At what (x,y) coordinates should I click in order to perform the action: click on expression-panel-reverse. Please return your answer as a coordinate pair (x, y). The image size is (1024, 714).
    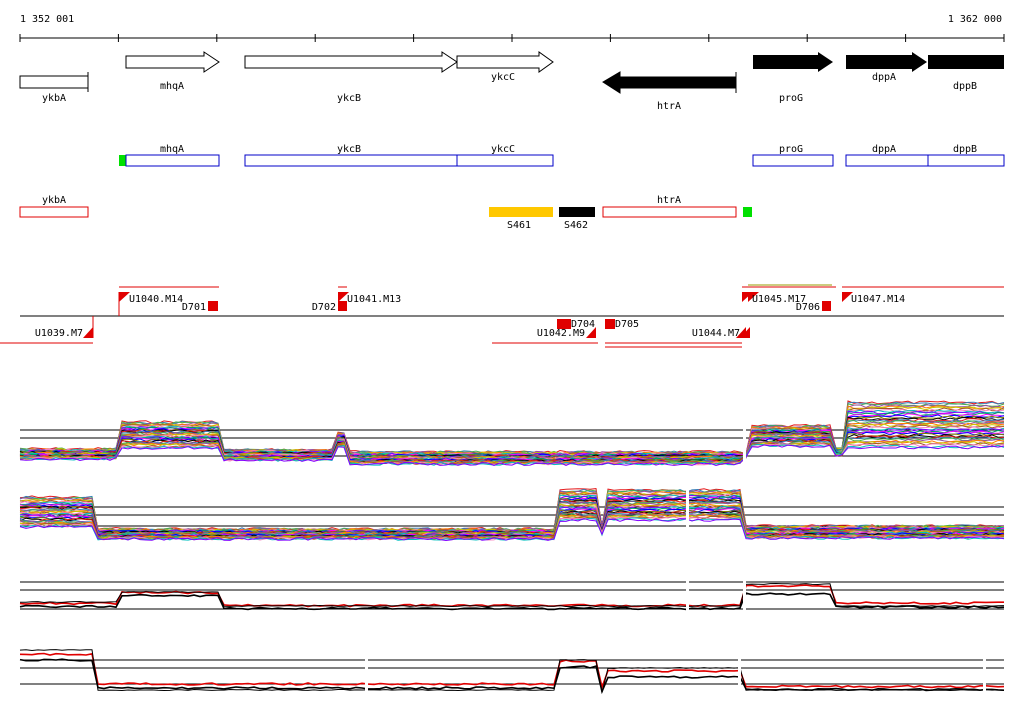
    Looking at the image, I should click on (512, 512).